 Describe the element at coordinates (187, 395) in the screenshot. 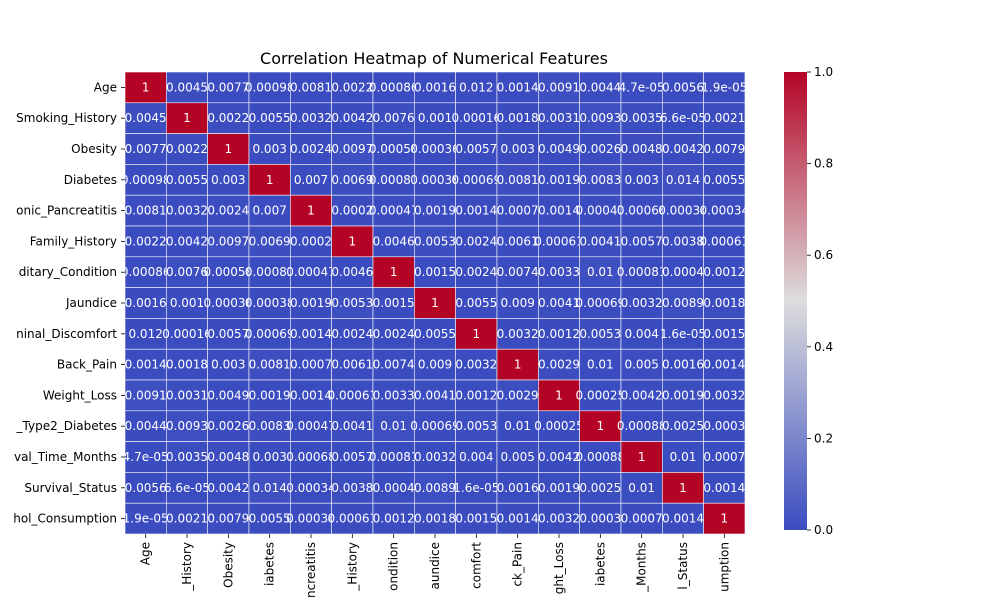

I see `cell-value-label: 0.0031` at that location.